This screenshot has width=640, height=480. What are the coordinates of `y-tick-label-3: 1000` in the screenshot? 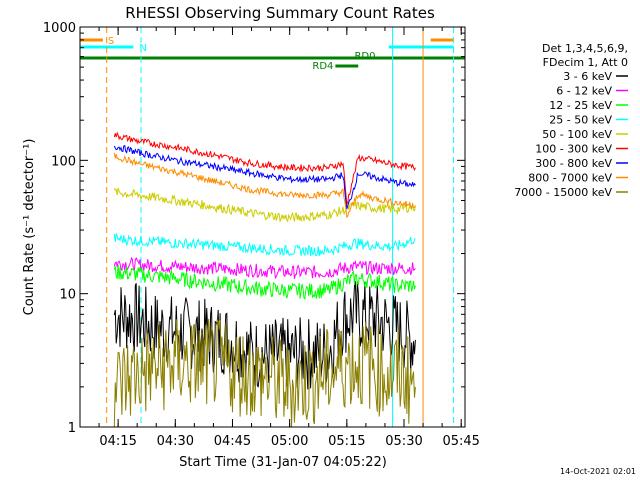 It's located at (59, 28).